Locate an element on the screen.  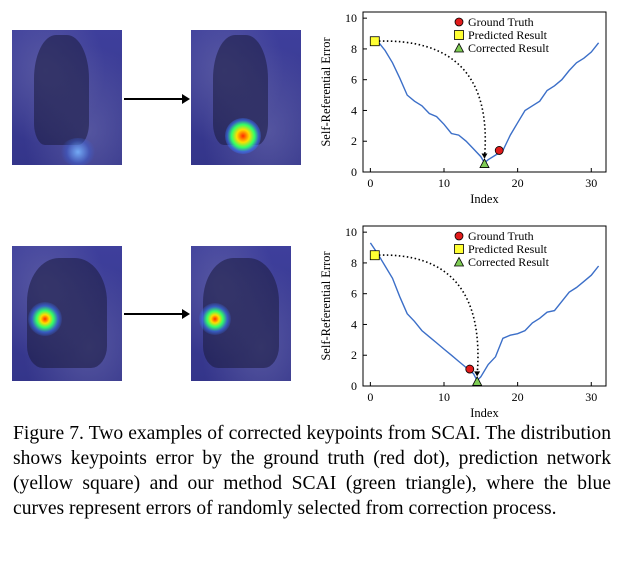
heatmap-blob is located at coordinates (78, 151).